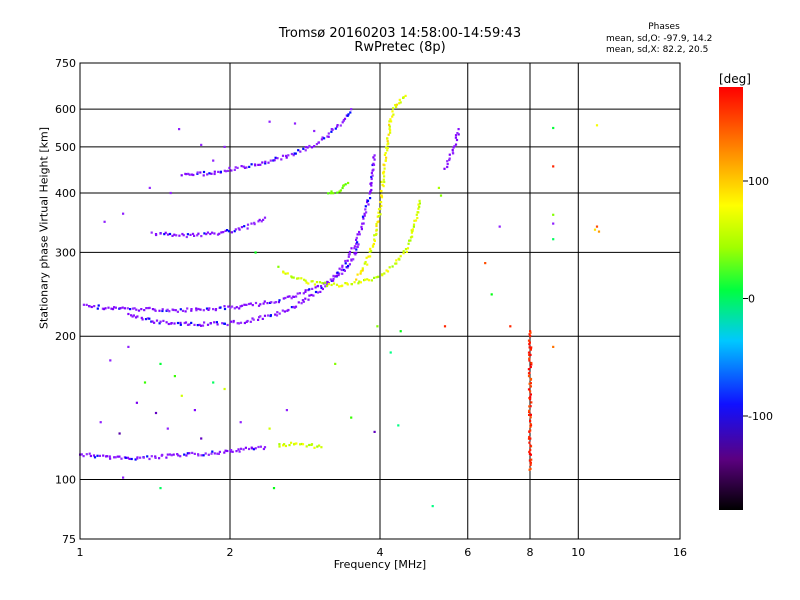 The width and height of the screenshot is (800, 600). Describe the element at coordinates (380, 564) in the screenshot. I see `x-axis-label: Frequency [MHz]` at that location.